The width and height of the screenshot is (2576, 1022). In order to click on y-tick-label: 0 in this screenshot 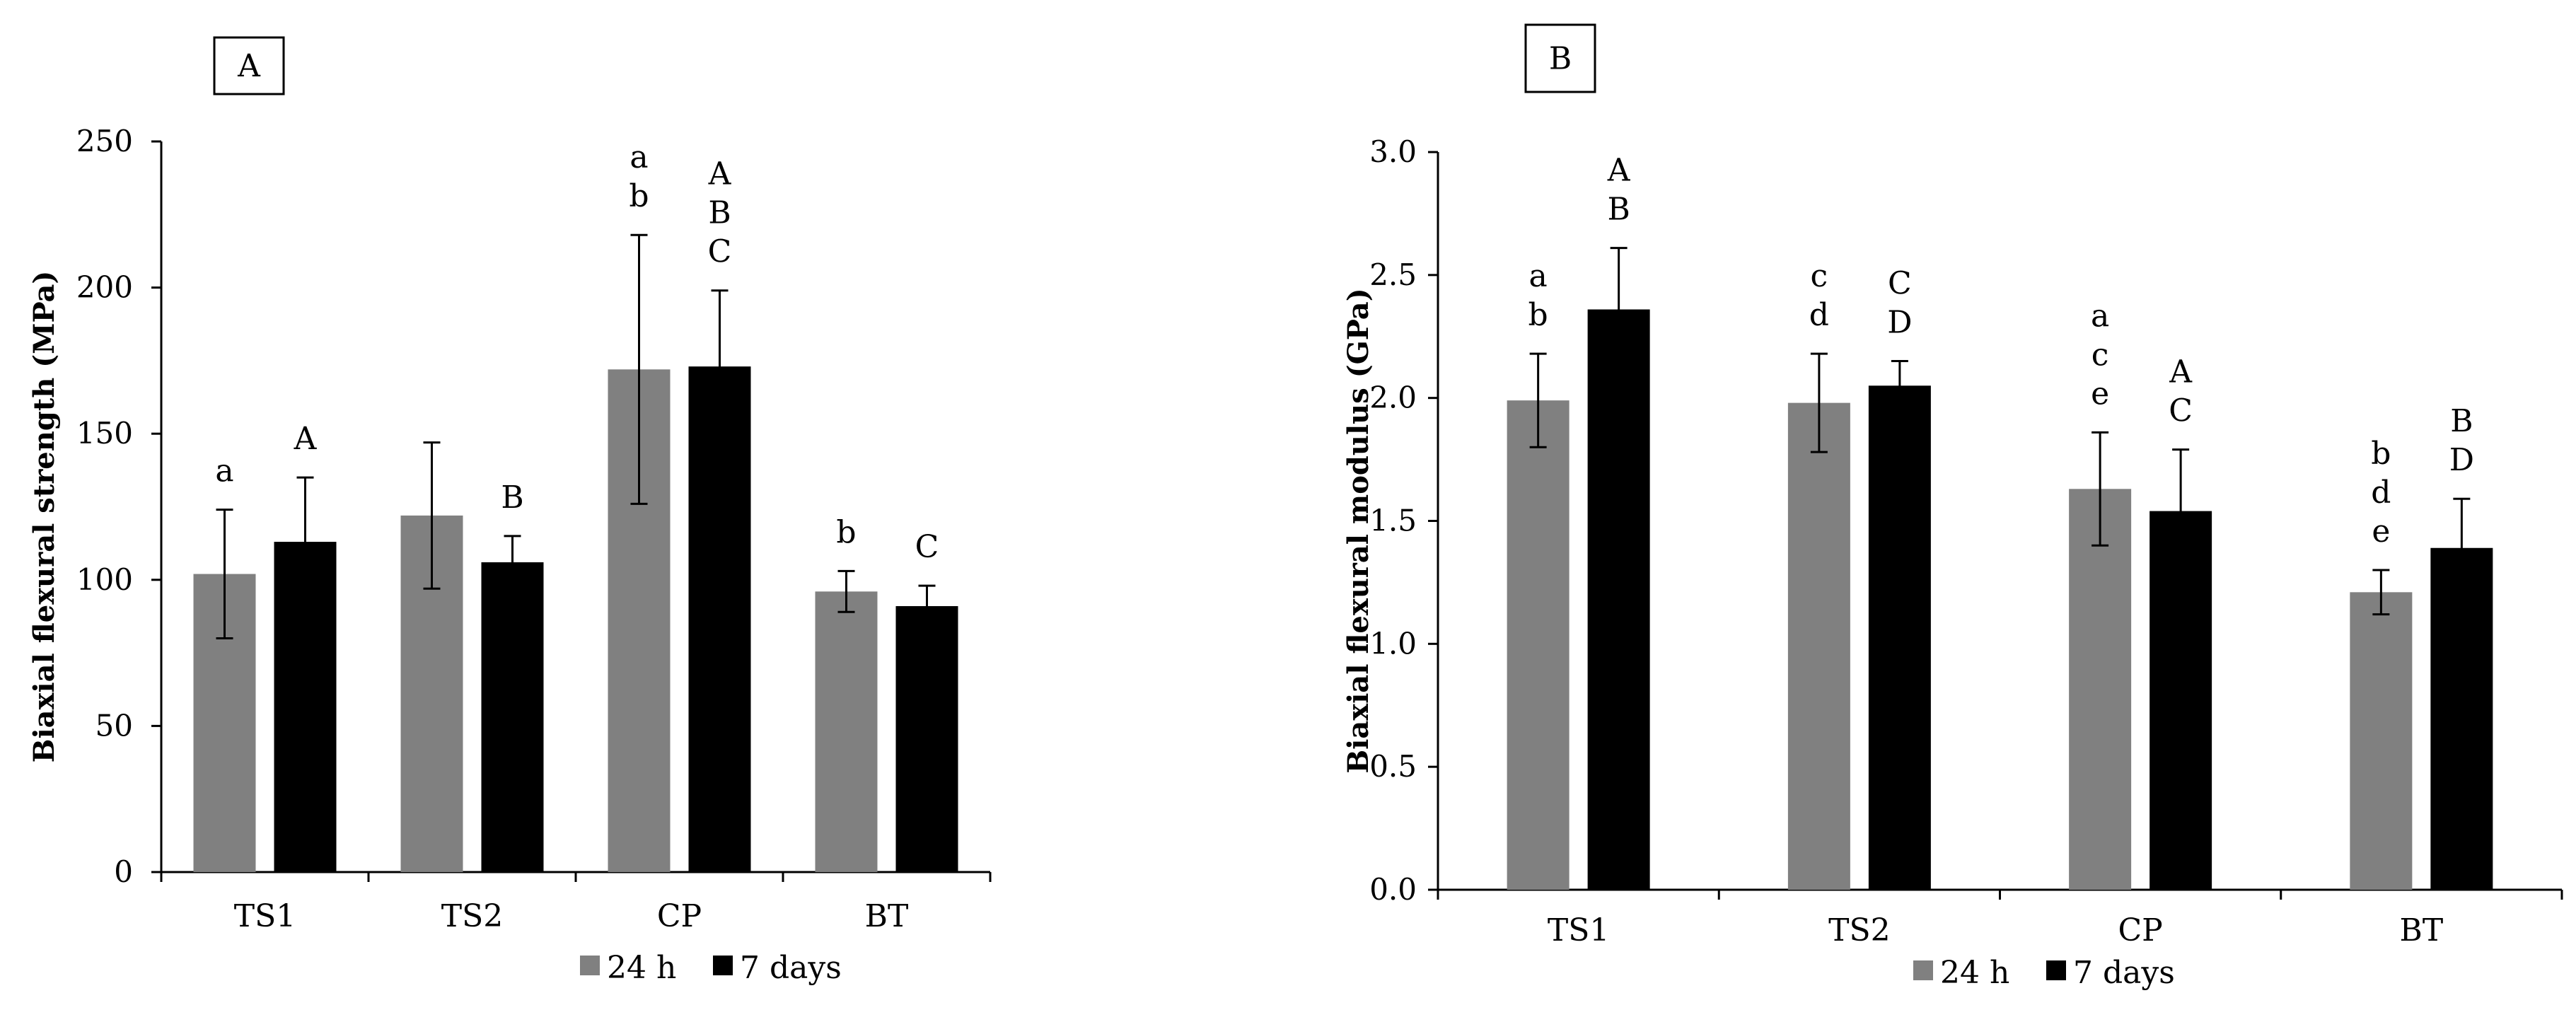, I will do `click(123, 871)`.